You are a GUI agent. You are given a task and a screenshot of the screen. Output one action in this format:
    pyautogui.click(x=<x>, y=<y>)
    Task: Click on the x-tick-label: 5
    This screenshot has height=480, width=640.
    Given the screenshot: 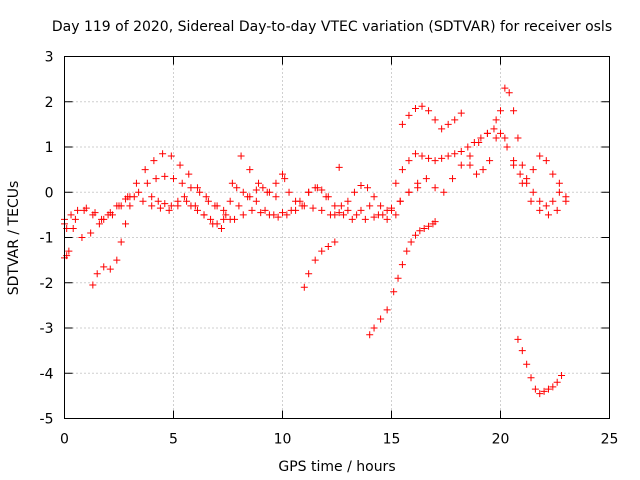 What is the action you would take?
    pyautogui.click(x=173, y=440)
    